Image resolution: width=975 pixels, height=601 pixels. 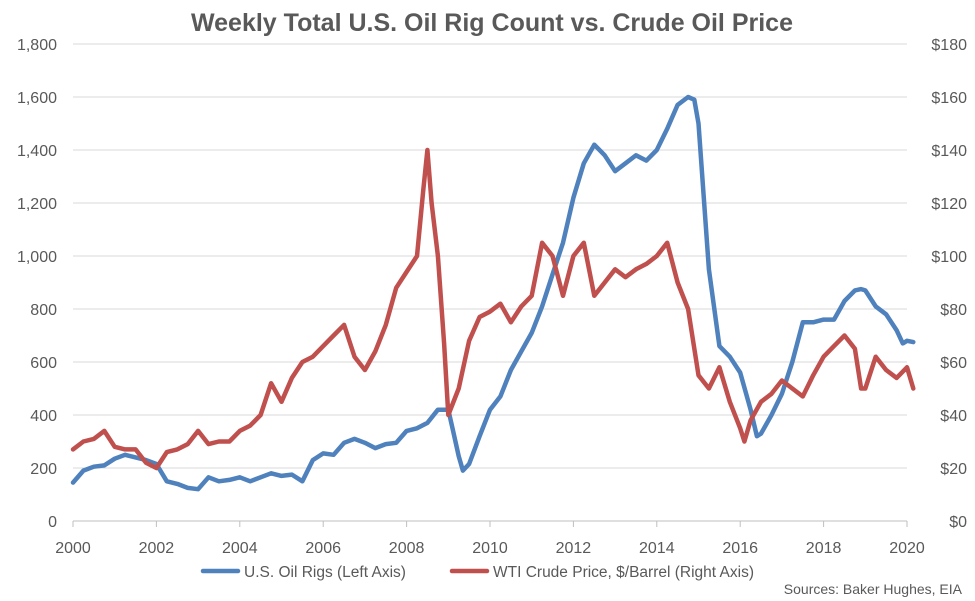 What do you see at coordinates (37, 257) in the screenshot?
I see `left-tick-label: 1,000` at bounding box center [37, 257].